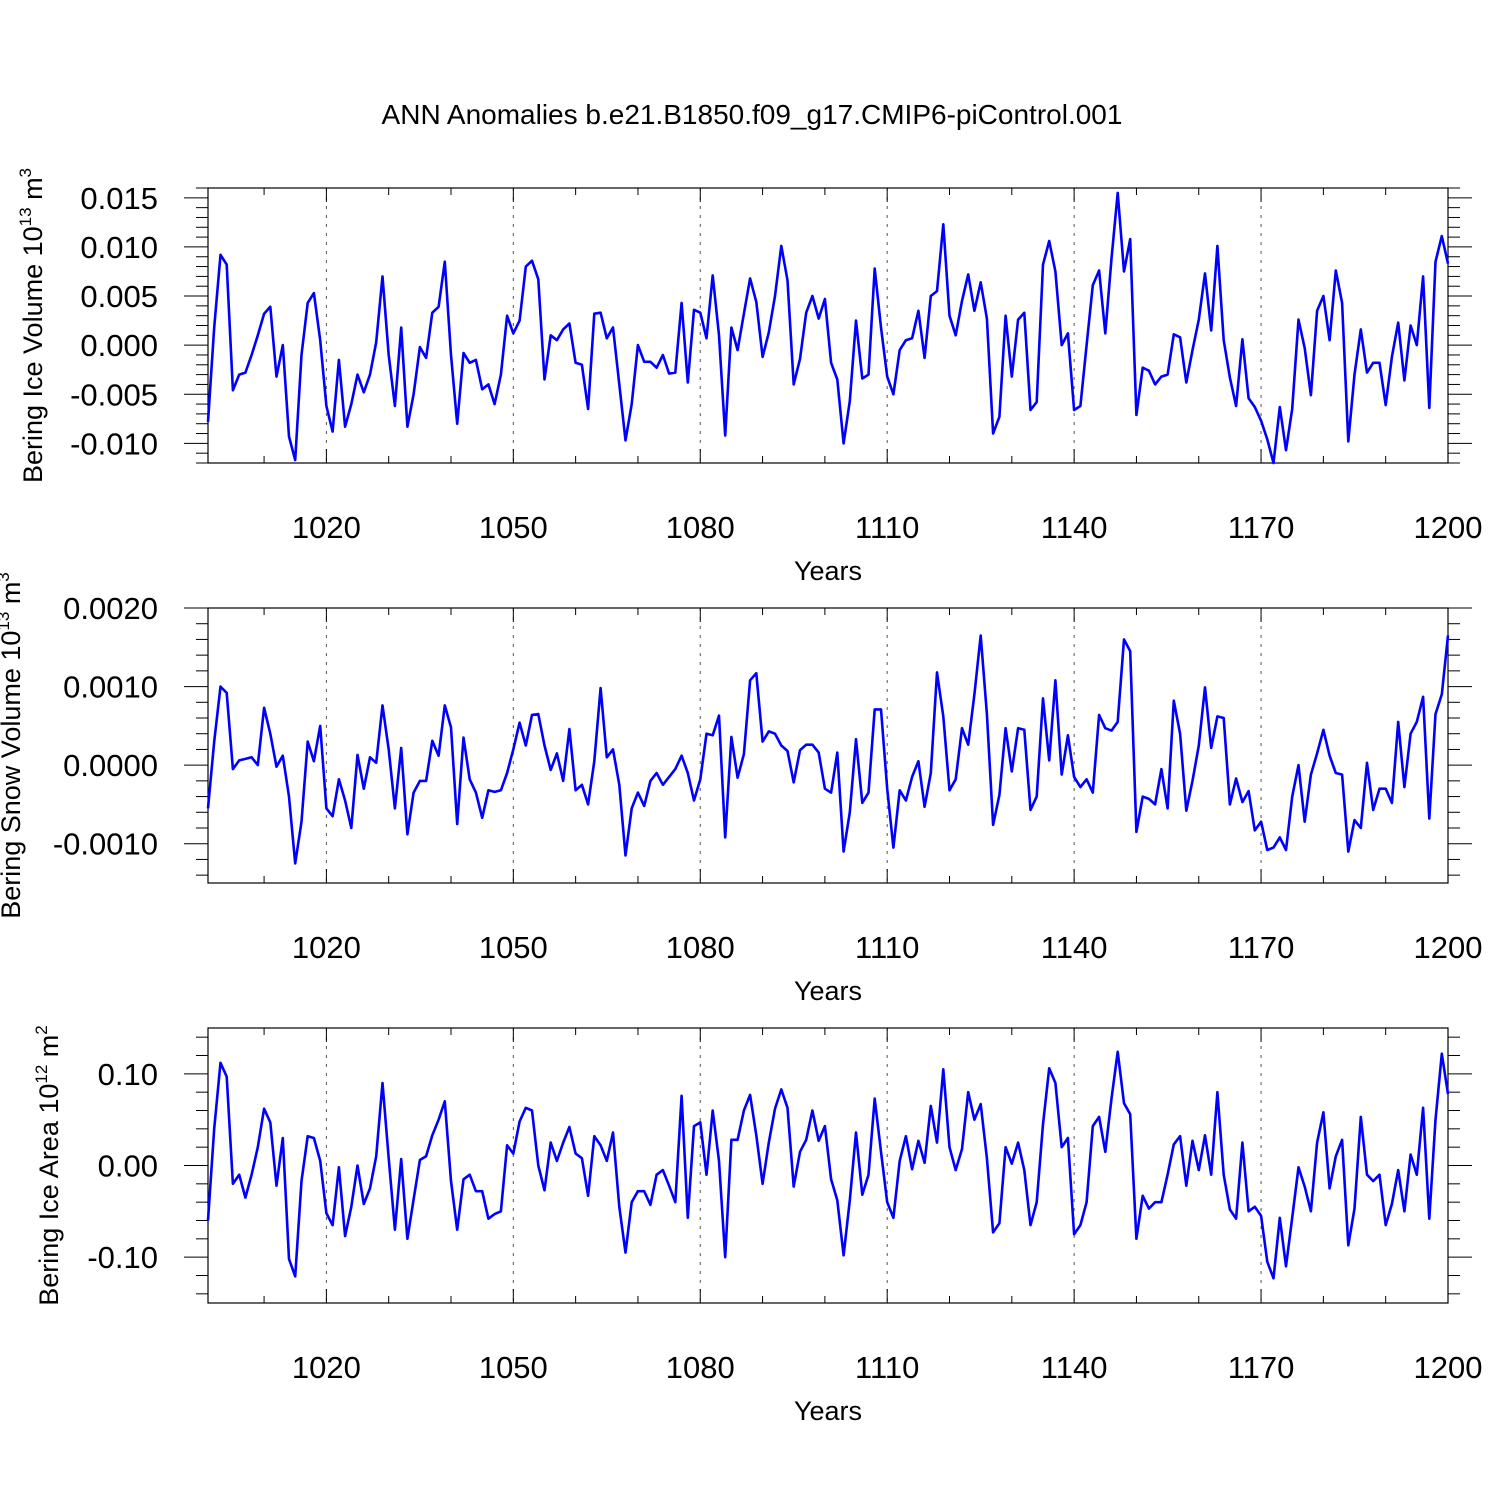 This screenshot has height=1505, width=1500. What do you see at coordinates (110, 687) in the screenshot?
I see `y-tick-label: 0.0010` at bounding box center [110, 687].